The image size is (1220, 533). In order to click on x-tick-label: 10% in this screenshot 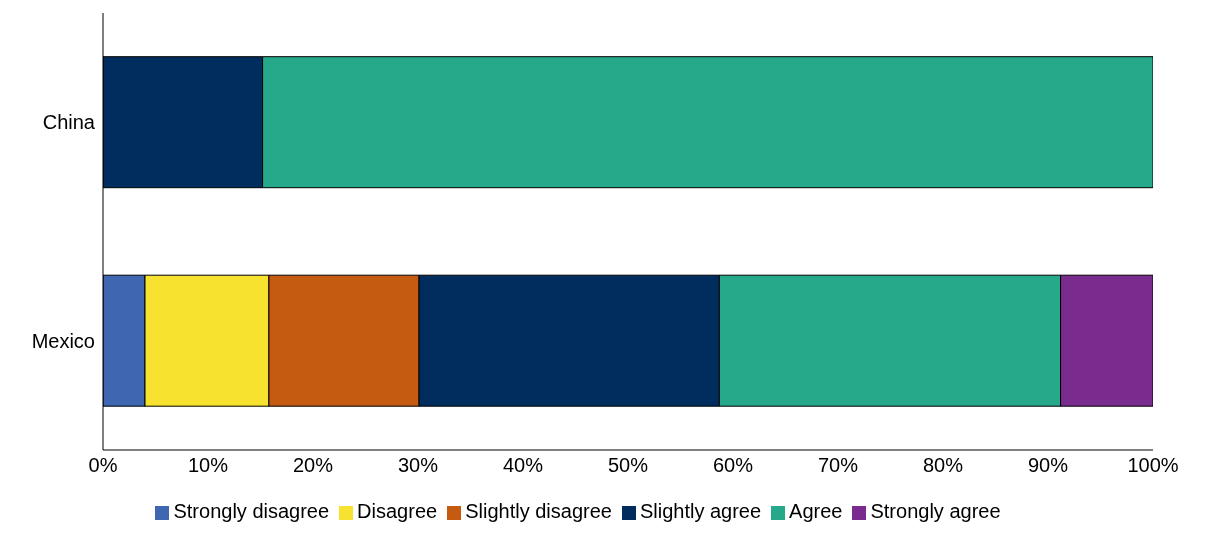, I will do `click(208, 465)`.